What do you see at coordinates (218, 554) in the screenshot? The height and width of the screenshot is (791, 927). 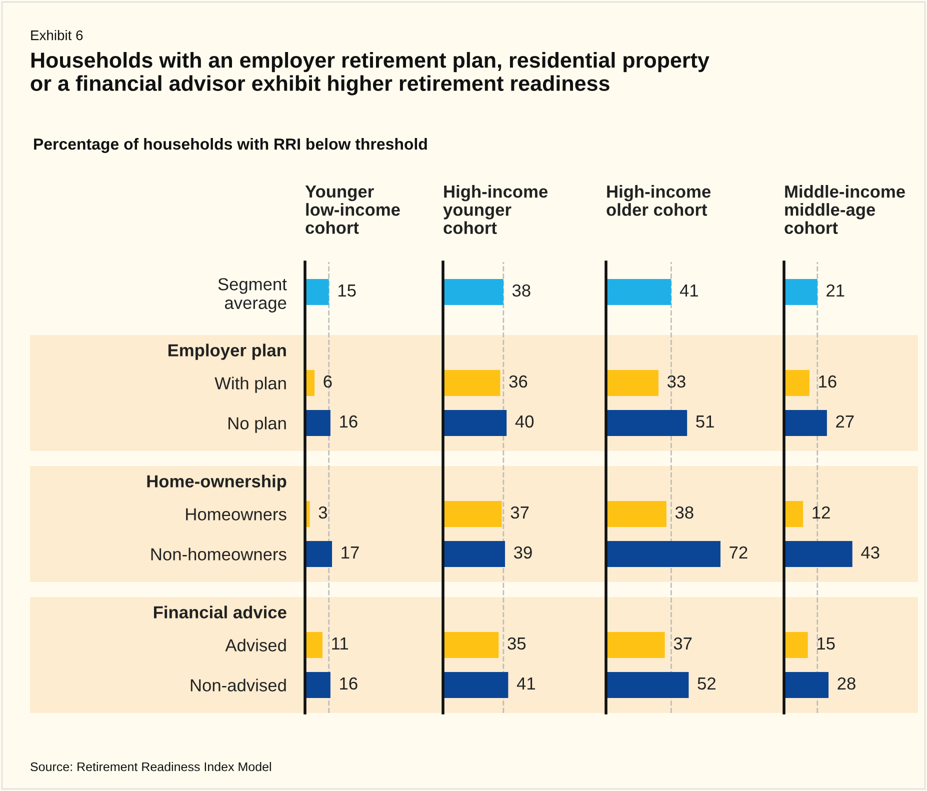 I see `y-tick-label: Non-homeowners` at bounding box center [218, 554].